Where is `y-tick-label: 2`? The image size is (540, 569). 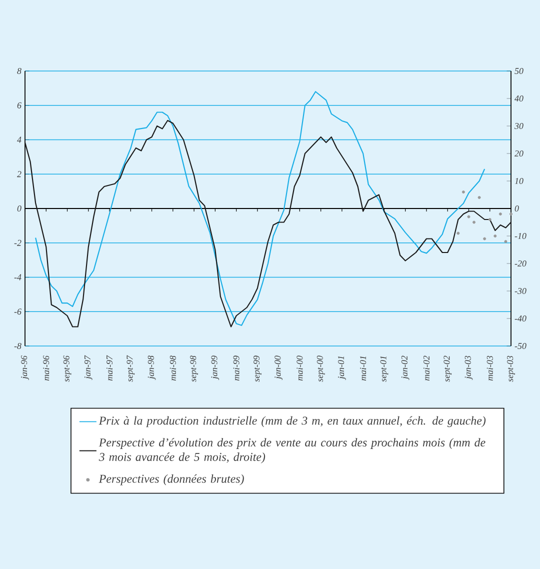
y-tick-label: 2 is located at coordinates (19, 174).